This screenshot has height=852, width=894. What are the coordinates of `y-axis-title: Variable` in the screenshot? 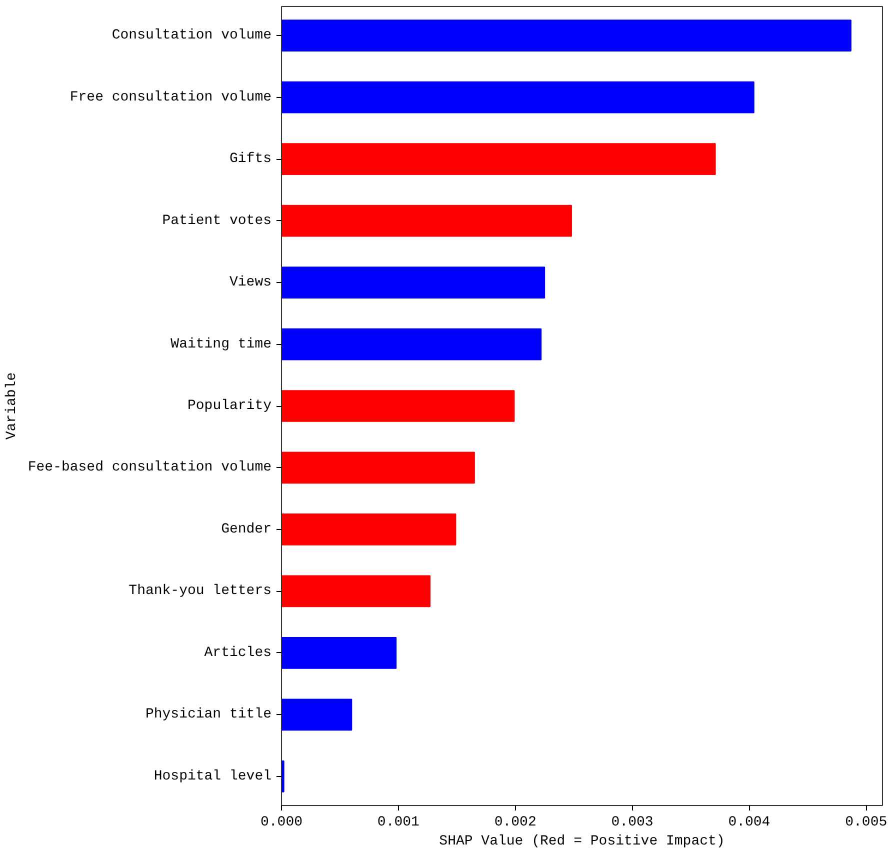 It's located at (12, 406).